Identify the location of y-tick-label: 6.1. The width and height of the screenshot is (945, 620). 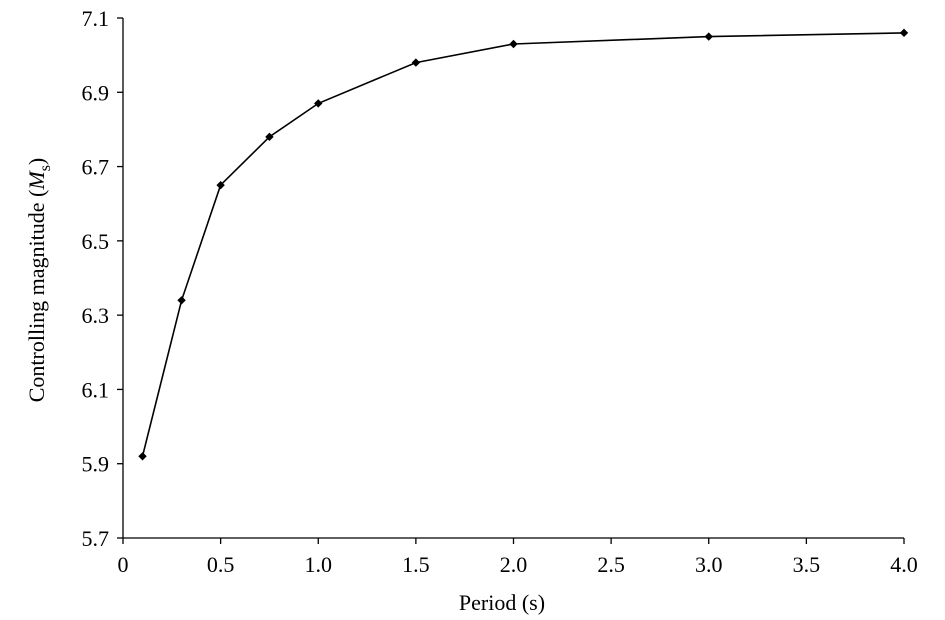
(96, 389).